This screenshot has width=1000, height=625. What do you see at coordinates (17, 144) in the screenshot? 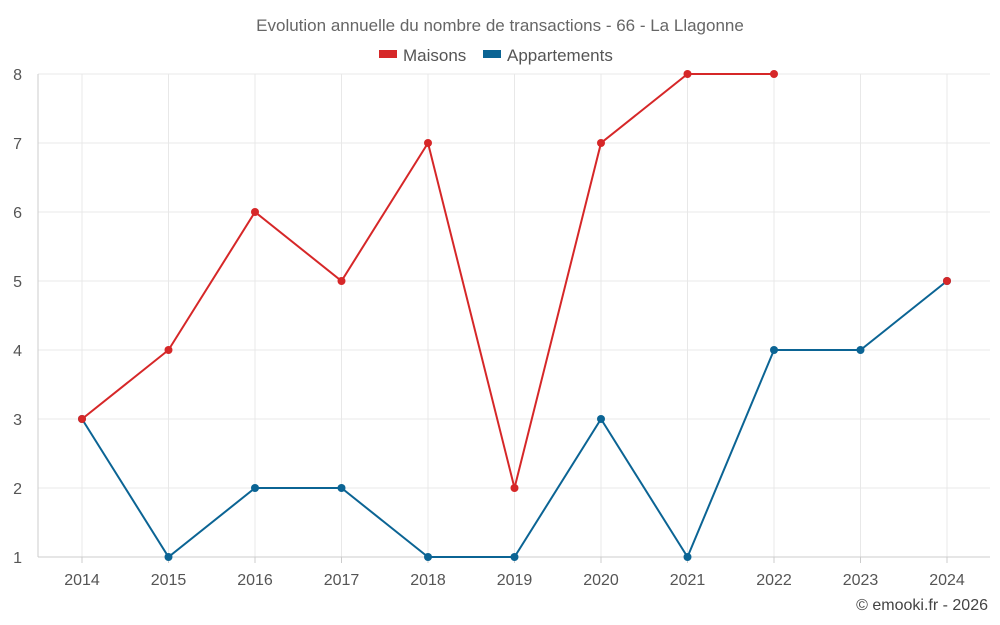
I see `y-tick-label: 7` at bounding box center [17, 144].